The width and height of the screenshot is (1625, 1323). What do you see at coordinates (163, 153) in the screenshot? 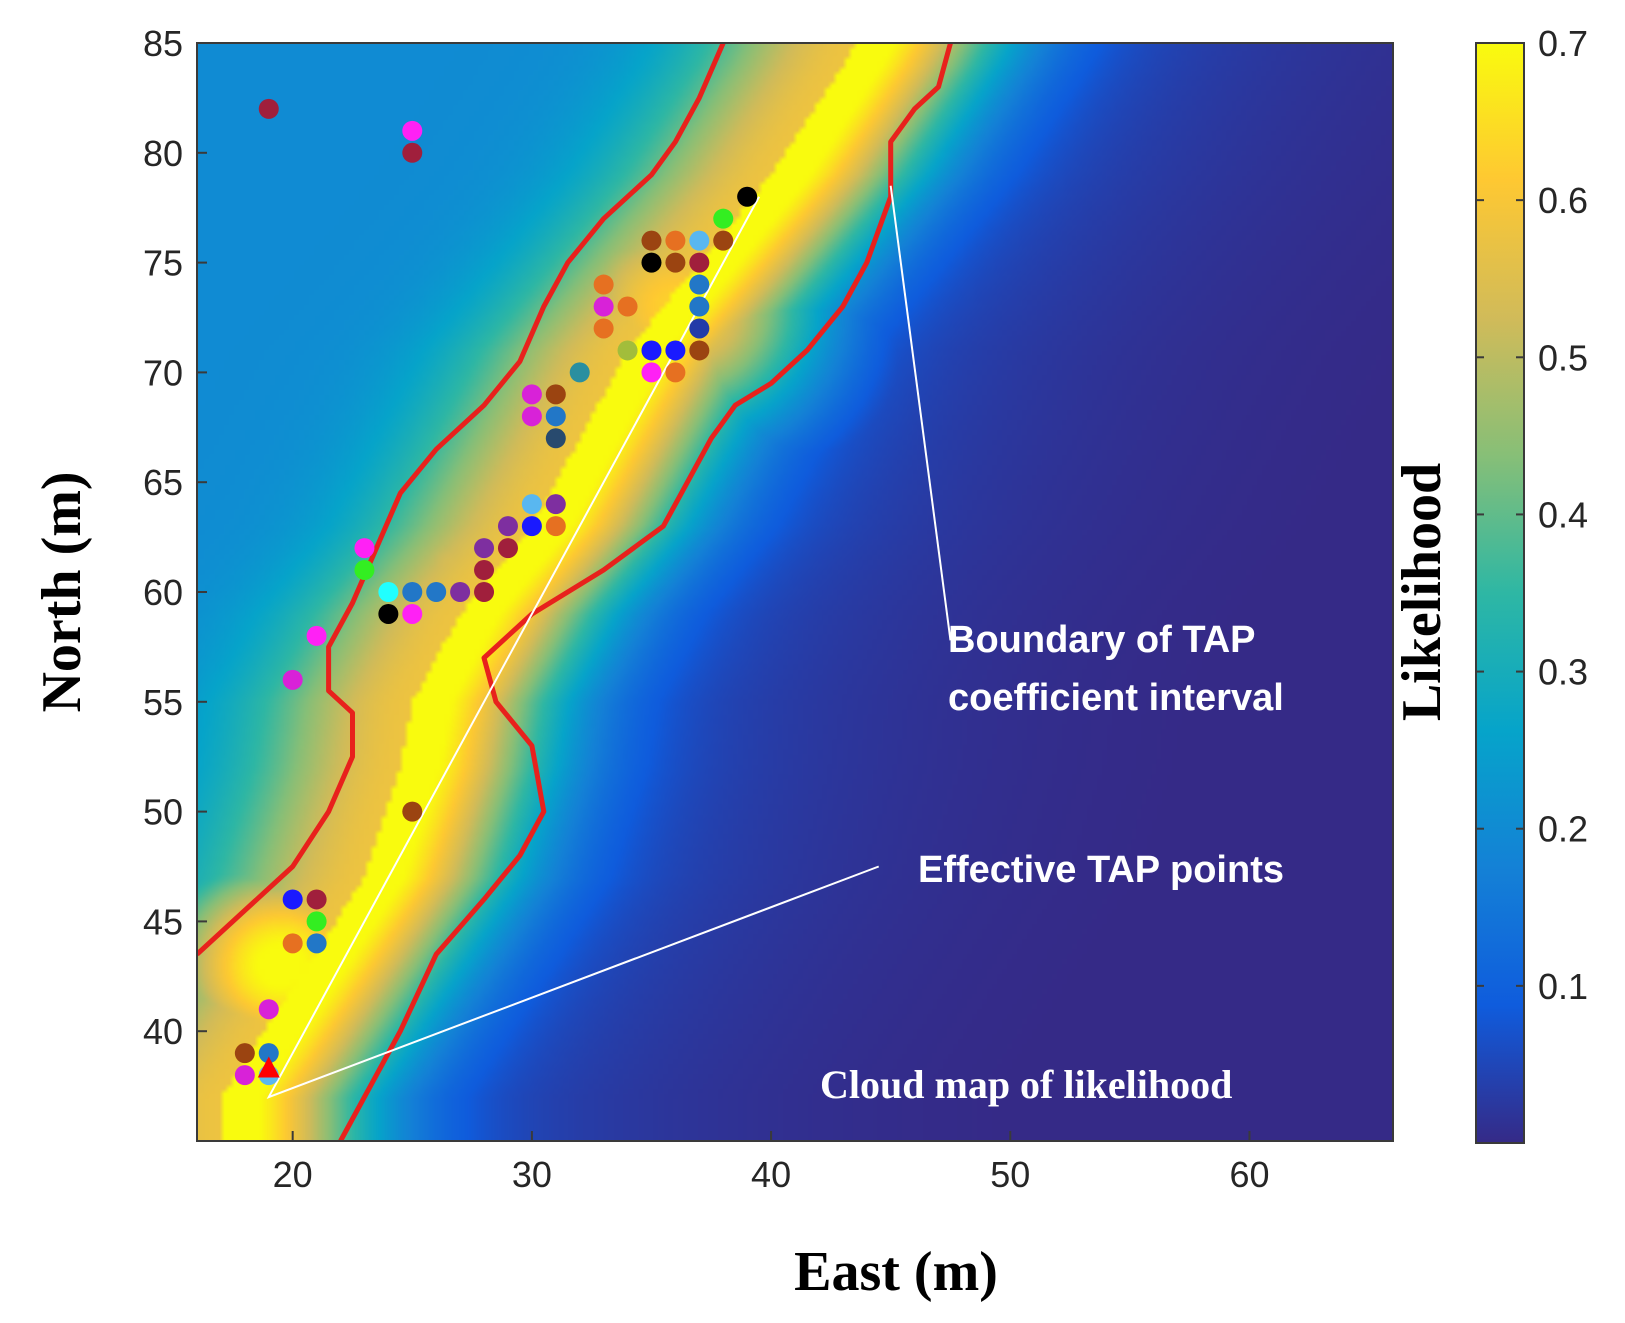
I see `y-tick-label: 80` at bounding box center [163, 153].